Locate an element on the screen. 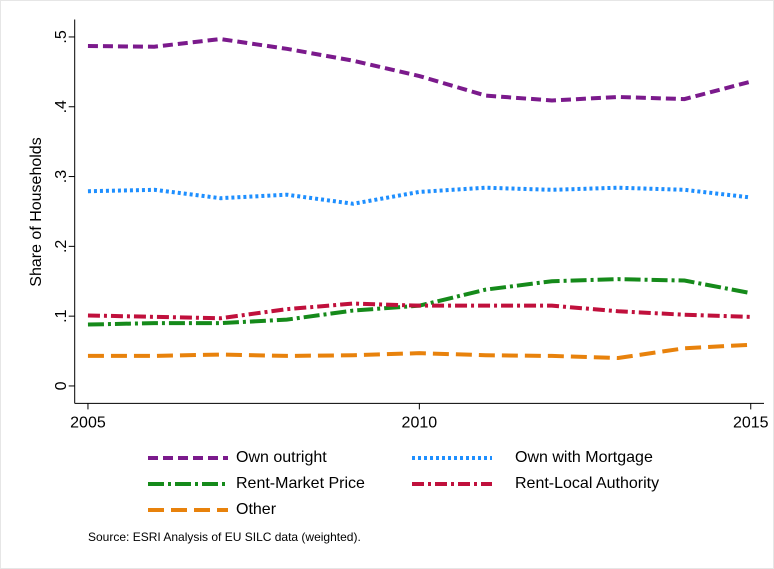  x-tick-label: 2010 is located at coordinates (420, 423).